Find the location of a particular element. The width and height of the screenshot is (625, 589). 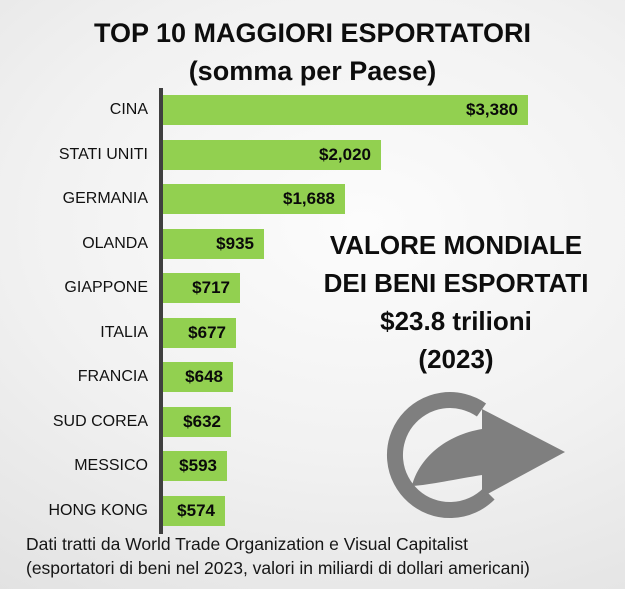

bar-row: OLANDA $935 is located at coordinates (312, 244).